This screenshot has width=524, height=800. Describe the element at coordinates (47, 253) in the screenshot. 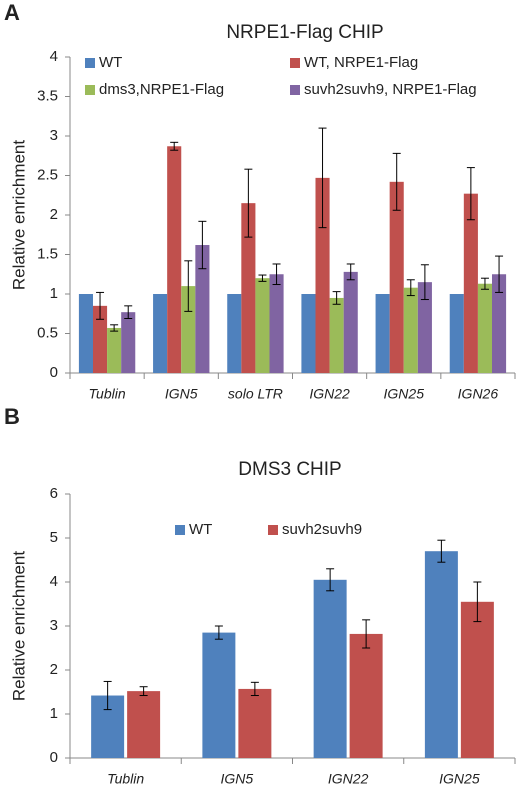

I see `y-tick-label: 1.5` at that location.